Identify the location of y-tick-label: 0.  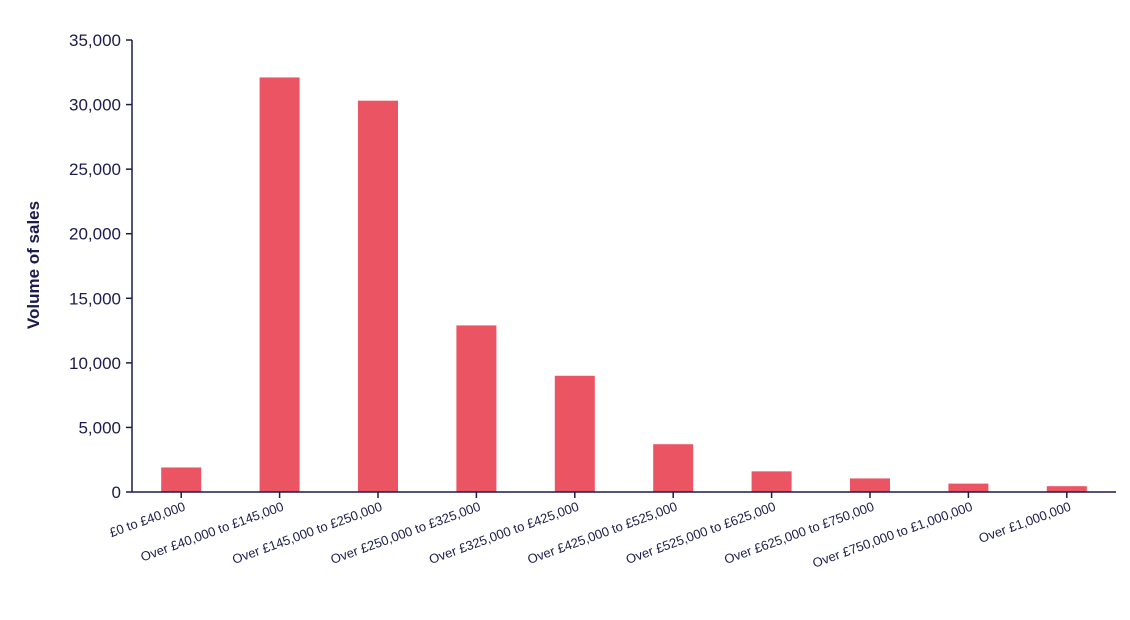
(116, 492).